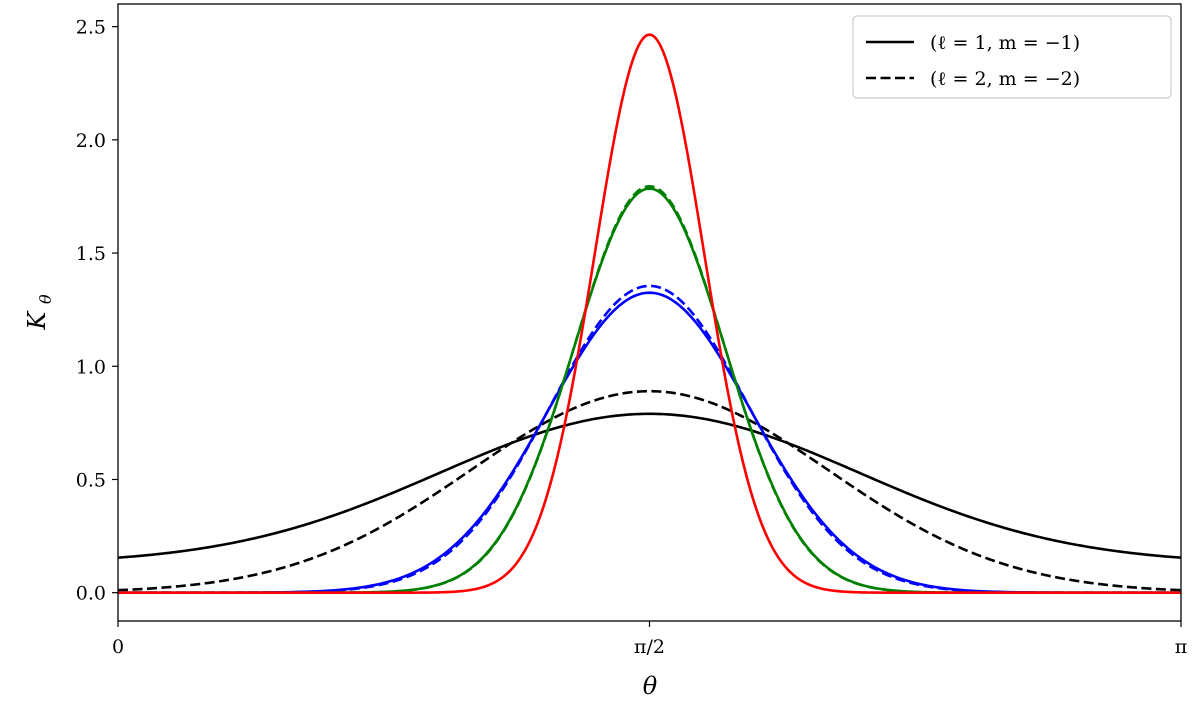 Image resolution: width=1200 pixels, height=701 pixels. Describe the element at coordinates (91, 28) in the screenshot. I see `y-tick-label-5: 2.5` at that location.